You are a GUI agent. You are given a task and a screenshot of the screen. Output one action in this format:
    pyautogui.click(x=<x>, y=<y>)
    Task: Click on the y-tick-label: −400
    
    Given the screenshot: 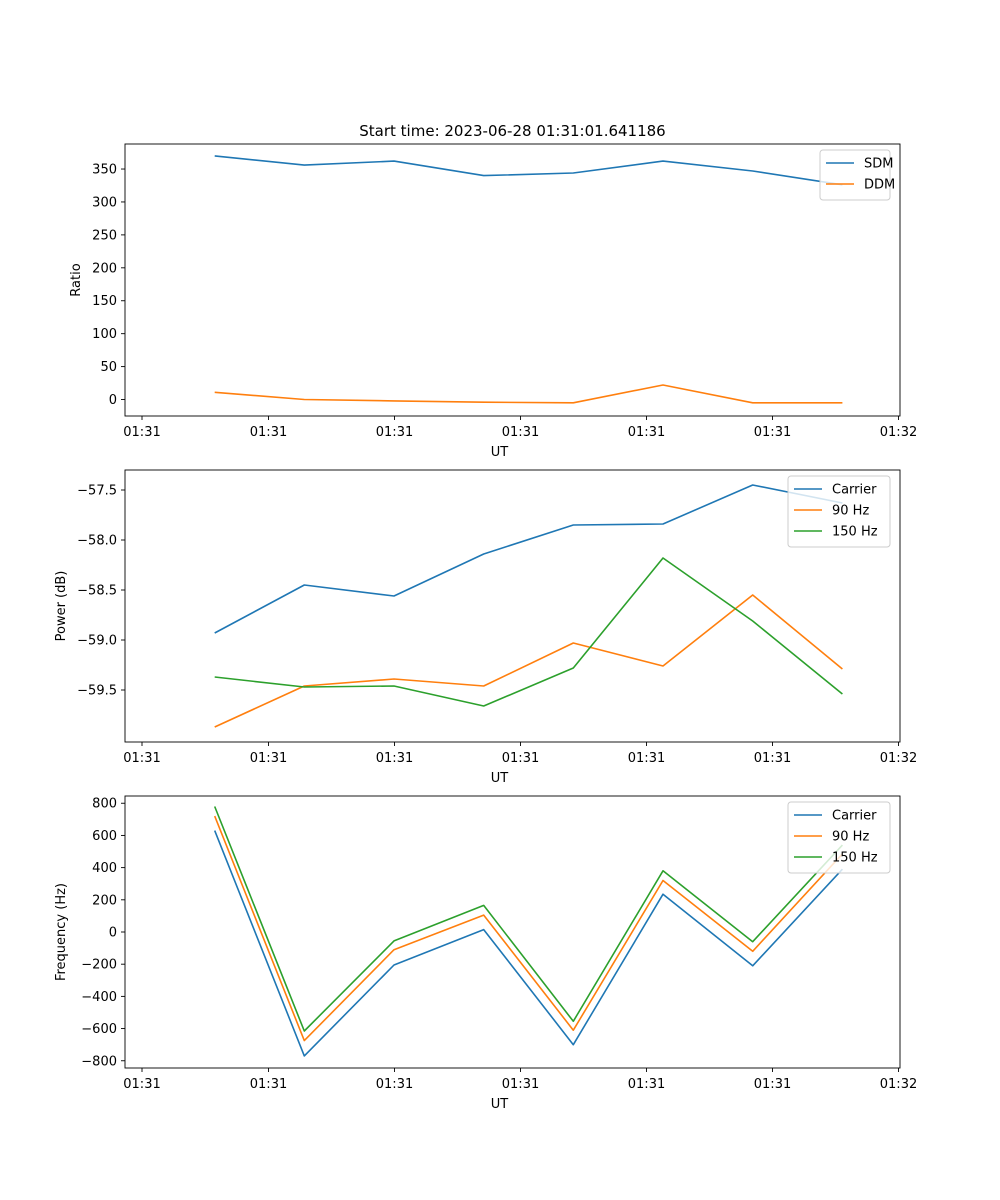 What is the action you would take?
    pyautogui.click(x=99, y=997)
    